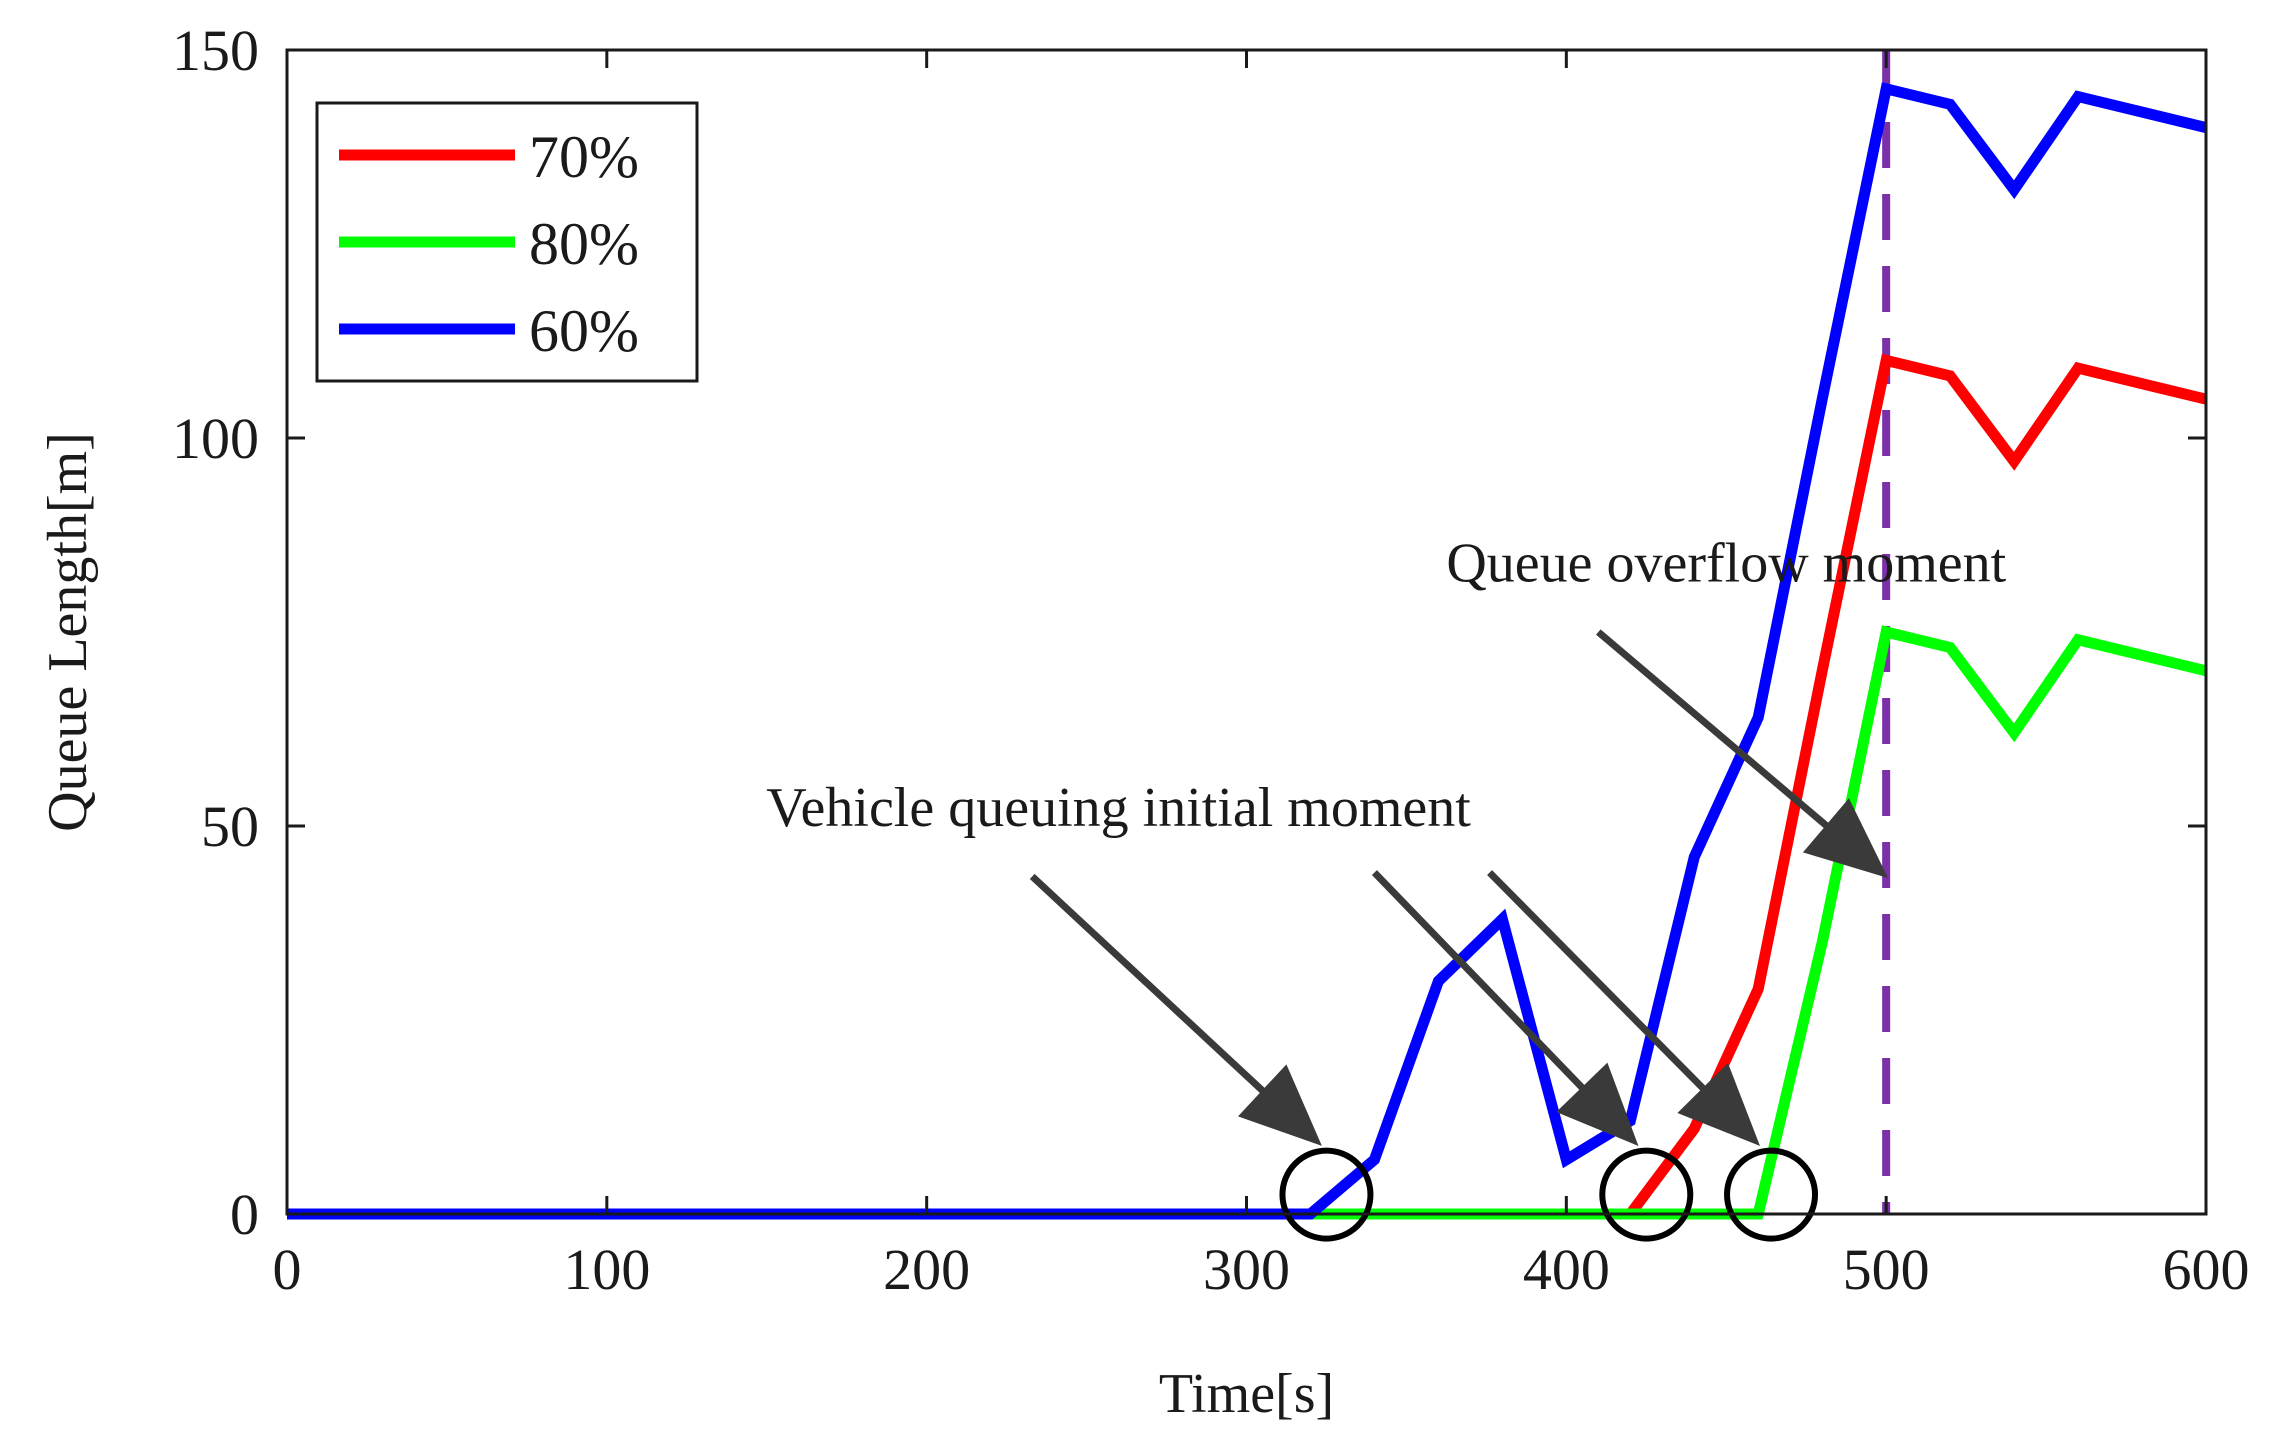 This screenshot has width=2277, height=1456. What do you see at coordinates (584, 157) in the screenshot?
I see `legend-label: 70%` at bounding box center [584, 157].